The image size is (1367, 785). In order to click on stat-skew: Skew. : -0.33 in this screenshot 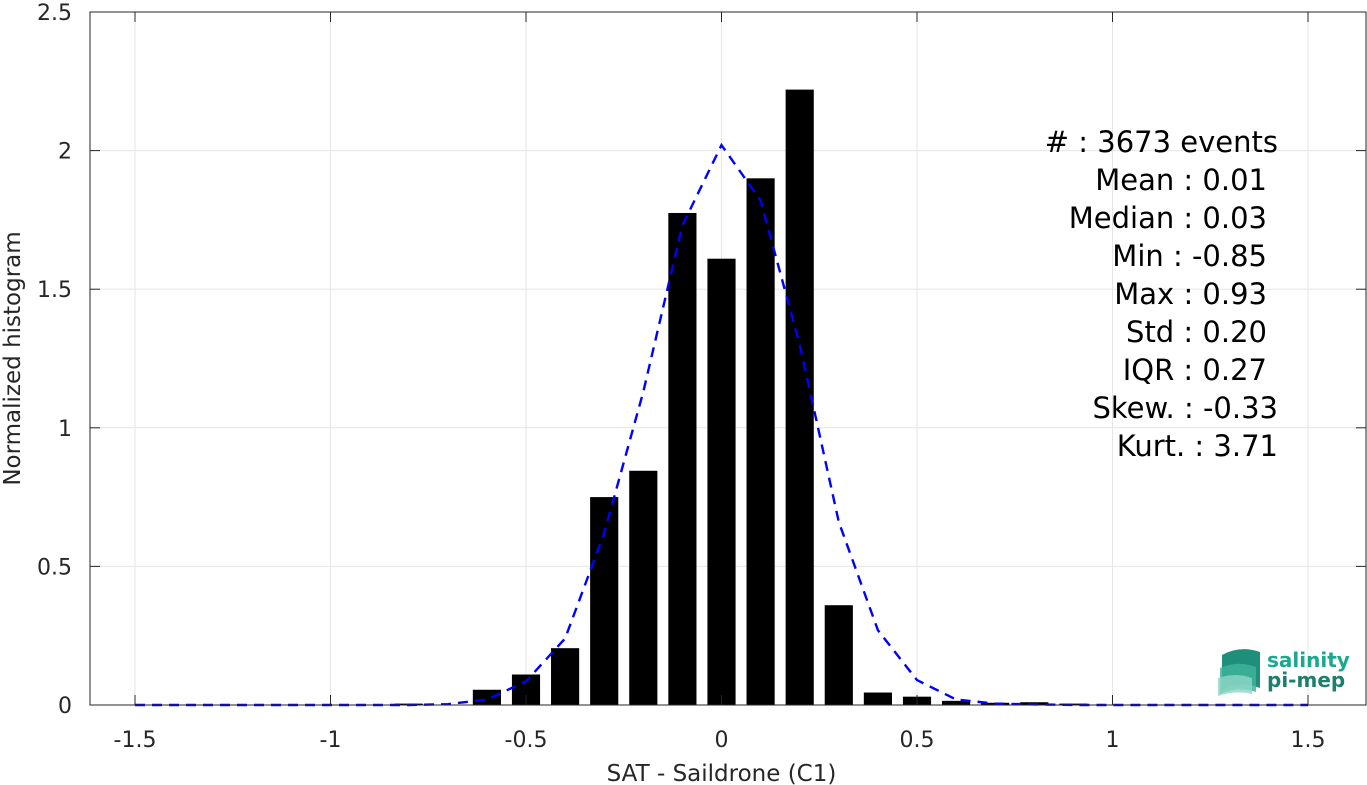, I will do `click(1185, 408)`.